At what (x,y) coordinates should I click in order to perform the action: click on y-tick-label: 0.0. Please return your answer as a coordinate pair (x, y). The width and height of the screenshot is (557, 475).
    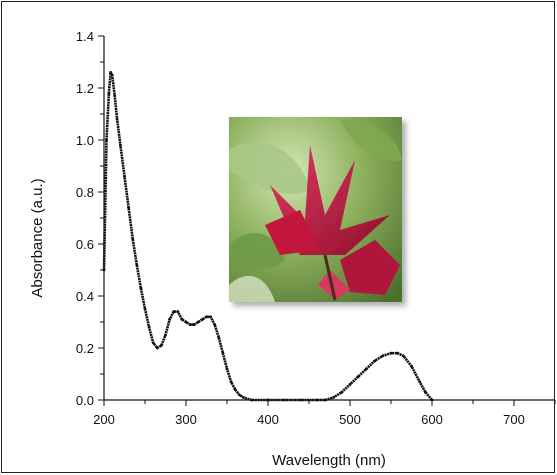
    Looking at the image, I should click on (85, 400).